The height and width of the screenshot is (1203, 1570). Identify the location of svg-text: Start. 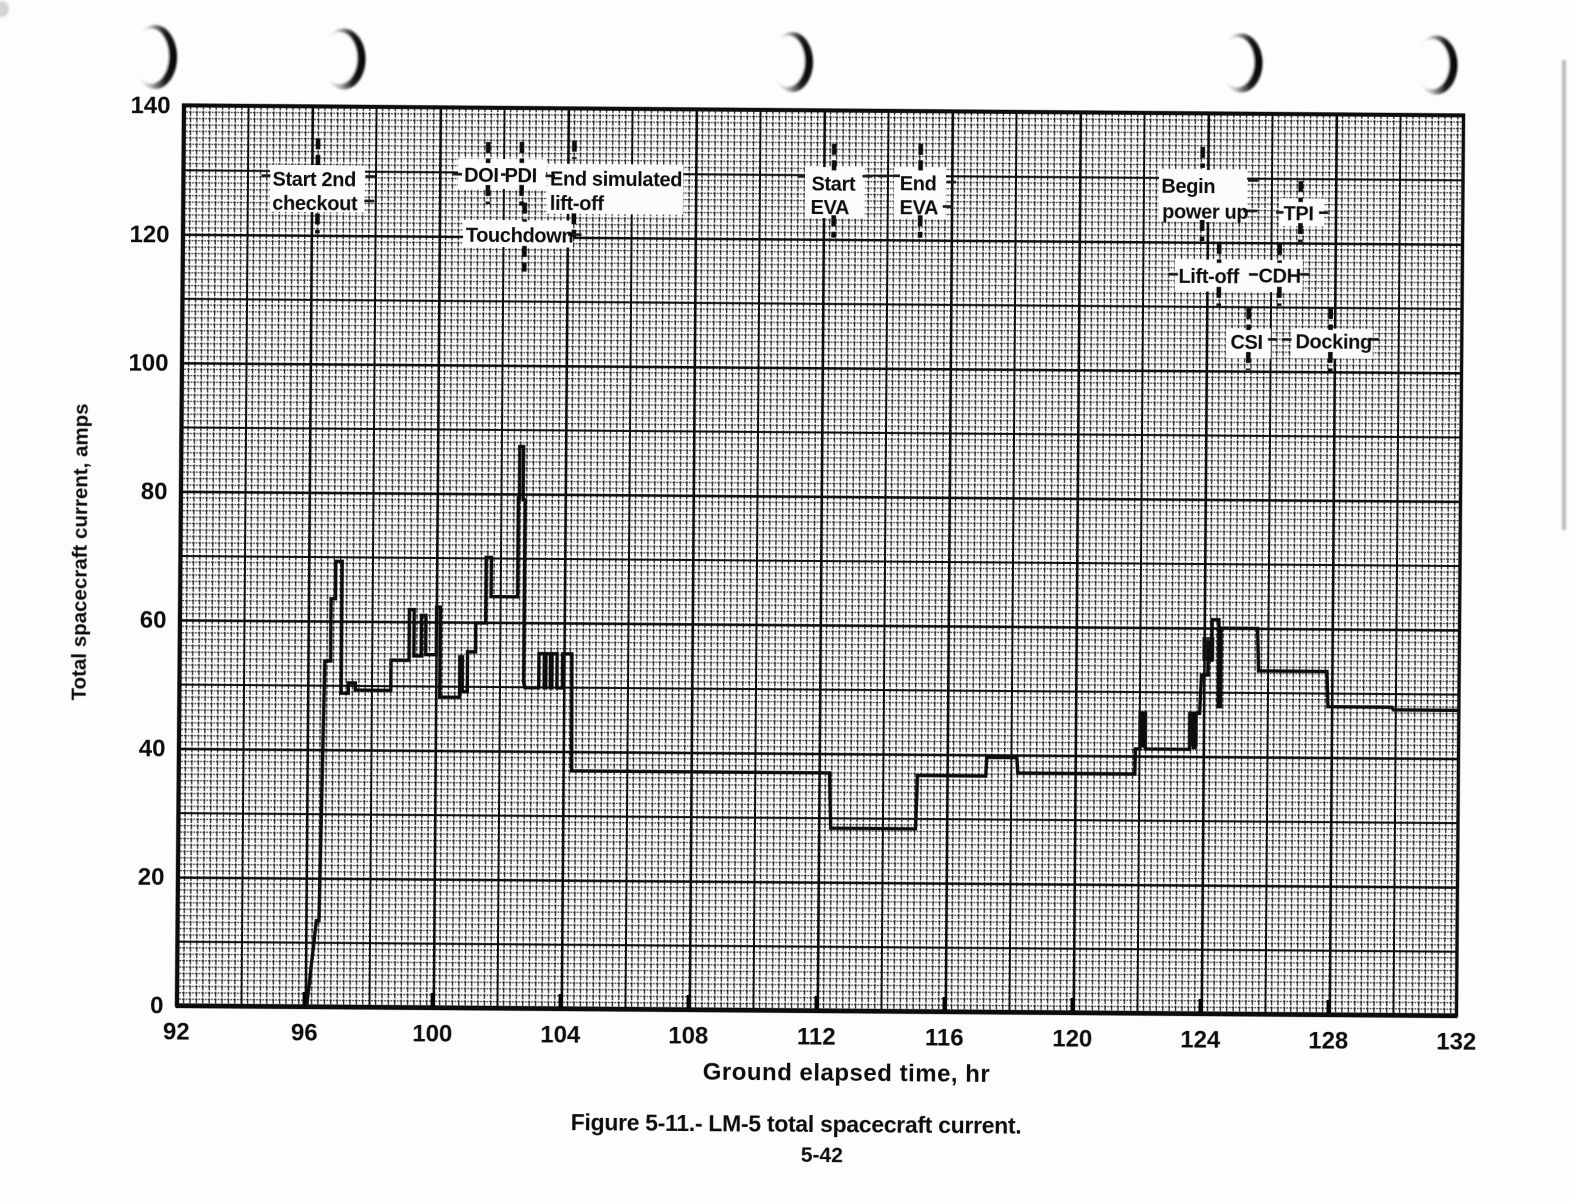
(833, 184).